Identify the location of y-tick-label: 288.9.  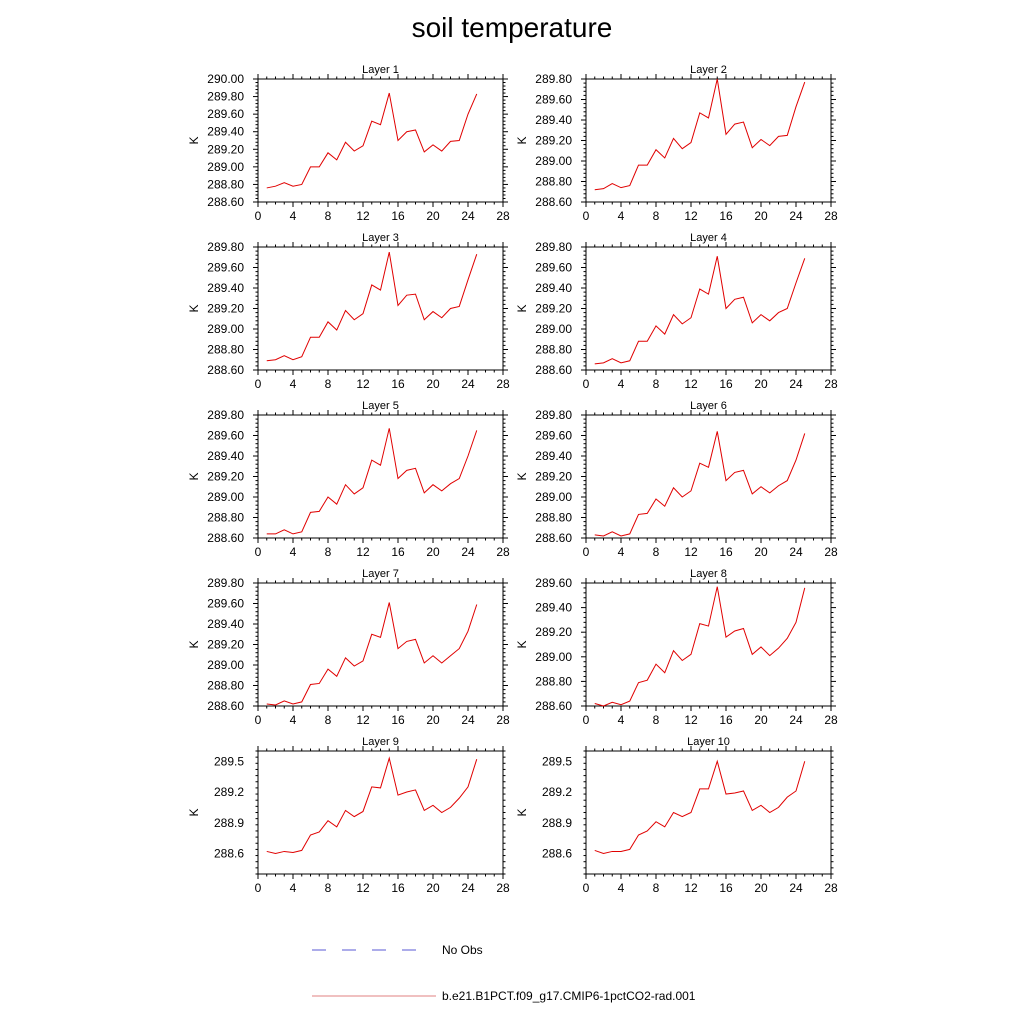
(229, 823).